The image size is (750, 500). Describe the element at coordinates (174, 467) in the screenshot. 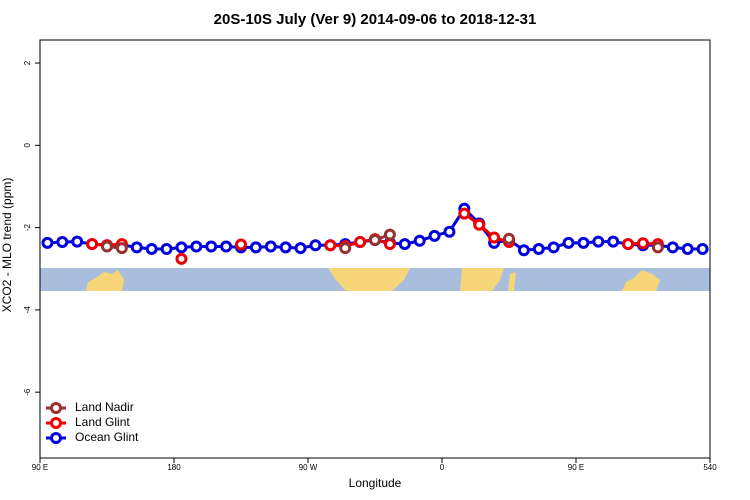

I see `x-tick-label: 180` at that location.